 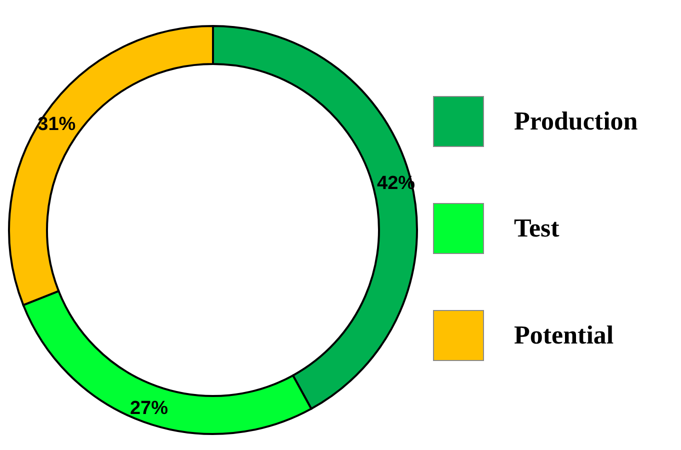 What do you see at coordinates (537, 228) in the screenshot?
I see `legend-label: Test` at bounding box center [537, 228].